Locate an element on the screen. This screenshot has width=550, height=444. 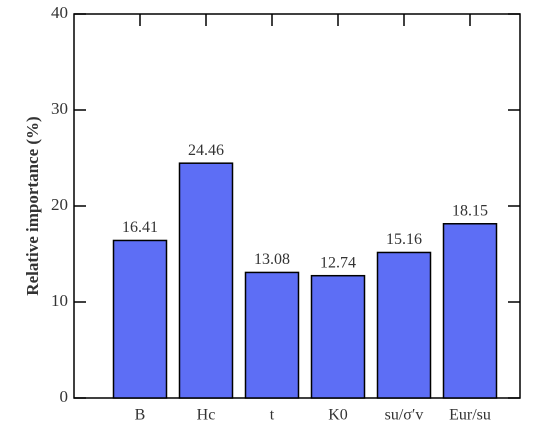
x-tick-label: su/σ′v is located at coordinates (404, 415).